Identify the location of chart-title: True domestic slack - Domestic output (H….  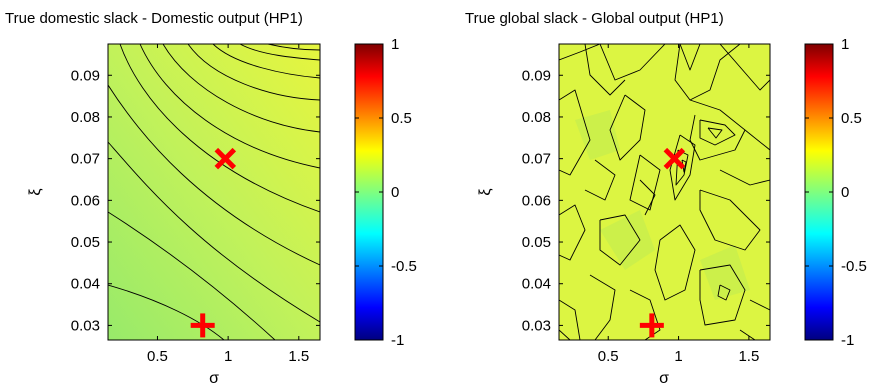
(154, 18).